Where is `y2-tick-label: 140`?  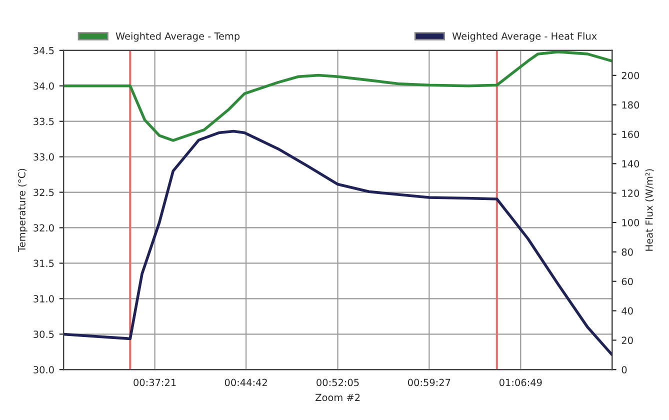
y2-tick-label: 140 is located at coordinates (631, 164).